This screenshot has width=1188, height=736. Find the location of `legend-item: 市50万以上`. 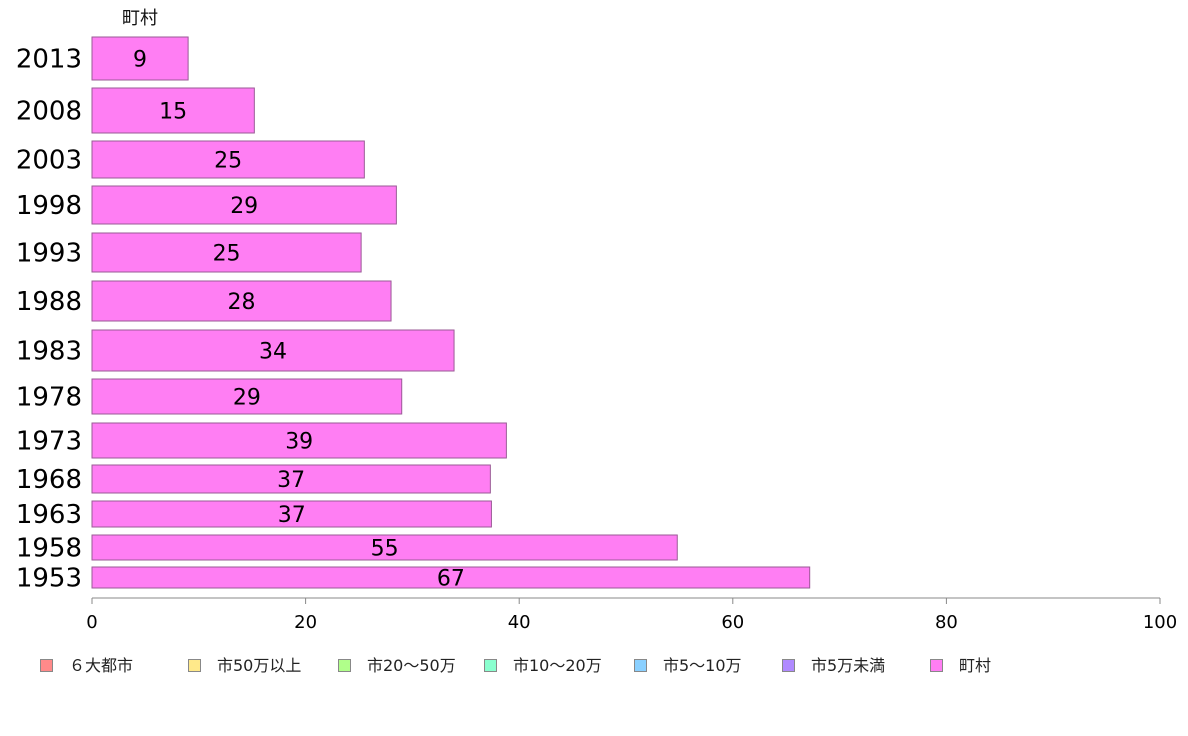

legend-item: 市50万以上 is located at coordinates (244, 664).